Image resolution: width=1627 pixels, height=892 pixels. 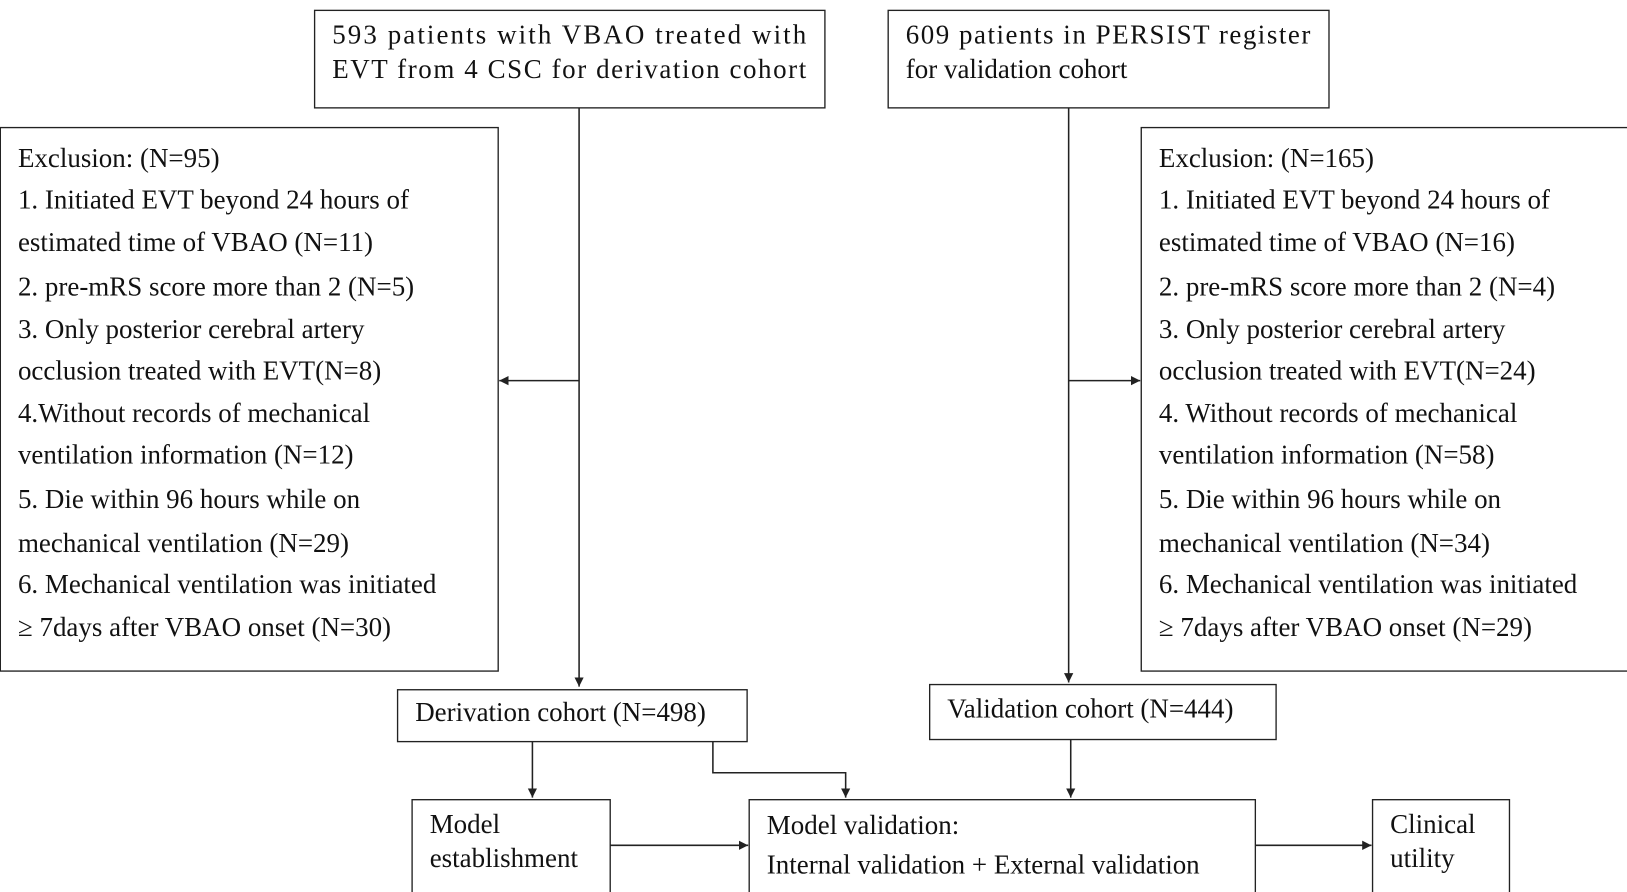 I want to click on validation-cohort: Validation cohort (N=444), so click(x=1102, y=712).